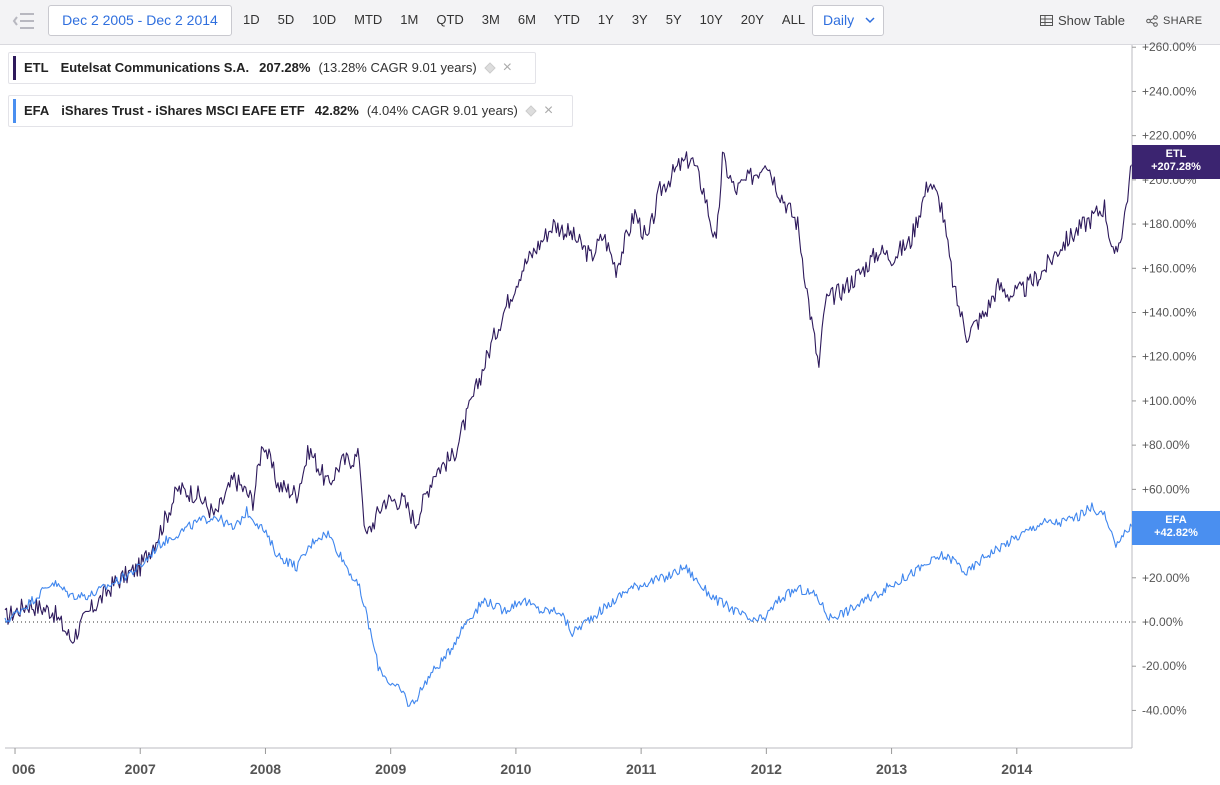  I want to click on range-6m-button: 6M, so click(526, 19).